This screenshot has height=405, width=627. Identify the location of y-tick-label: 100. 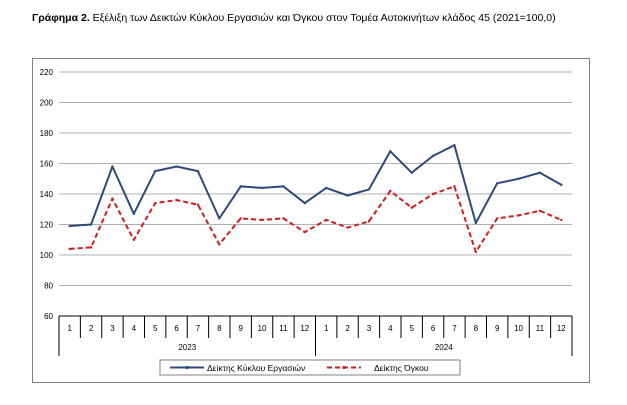
(47, 255).